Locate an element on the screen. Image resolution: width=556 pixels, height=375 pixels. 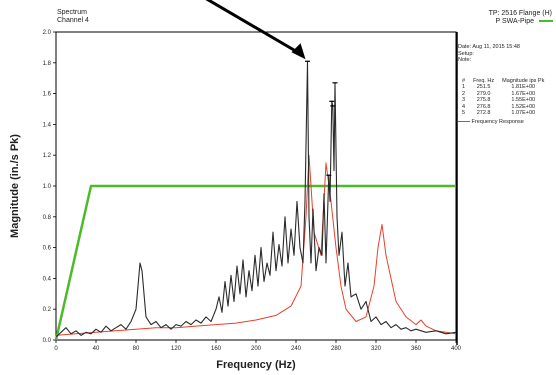
peak-freq: 251.5 is located at coordinates (483, 87).